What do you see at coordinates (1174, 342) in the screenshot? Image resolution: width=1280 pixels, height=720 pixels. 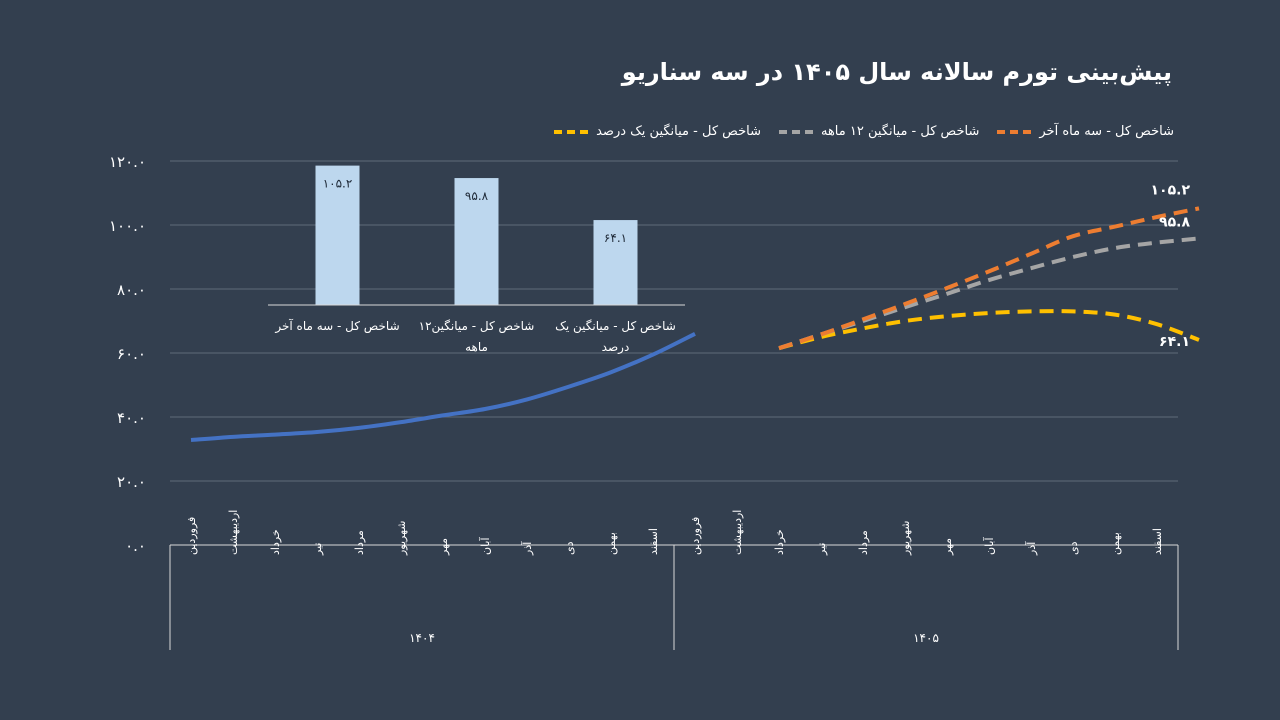 I see `series-end-label: ۶۴.۱` at bounding box center [1174, 342].